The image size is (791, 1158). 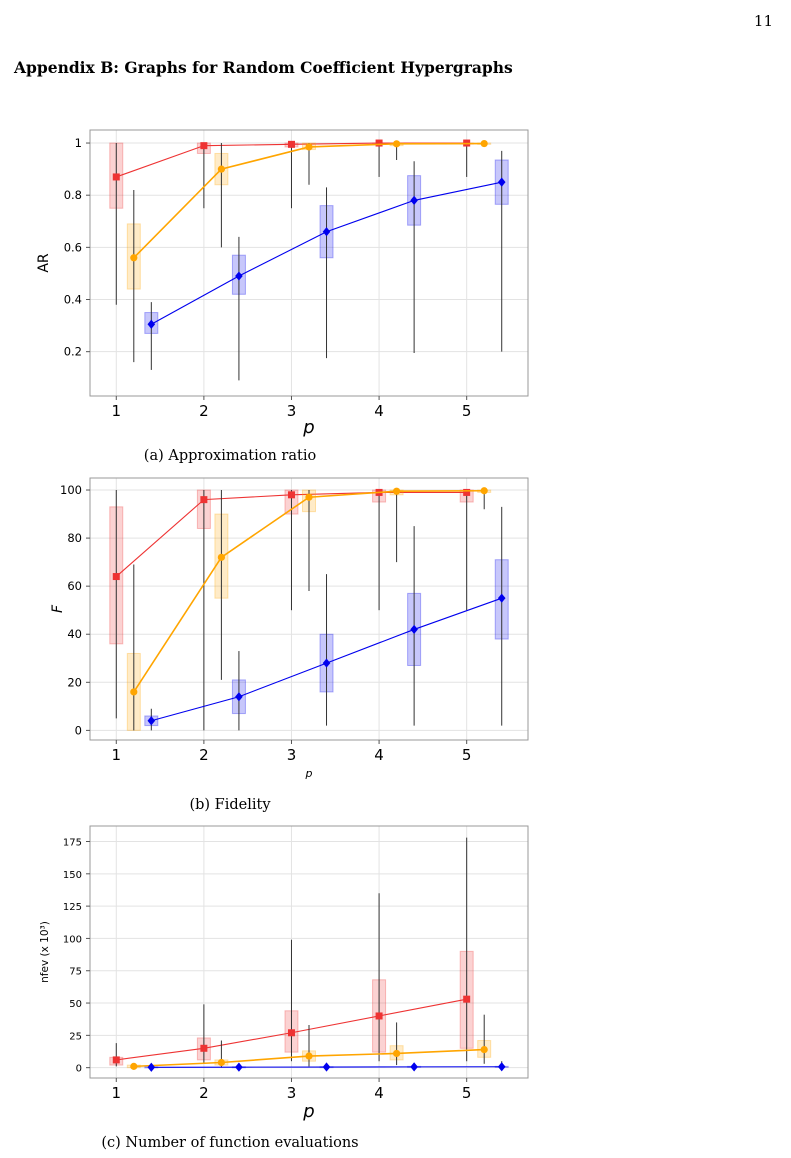 What do you see at coordinates (230, 805) in the screenshot?
I see `caption-fidelity: (b) Fidelity` at bounding box center [230, 805].